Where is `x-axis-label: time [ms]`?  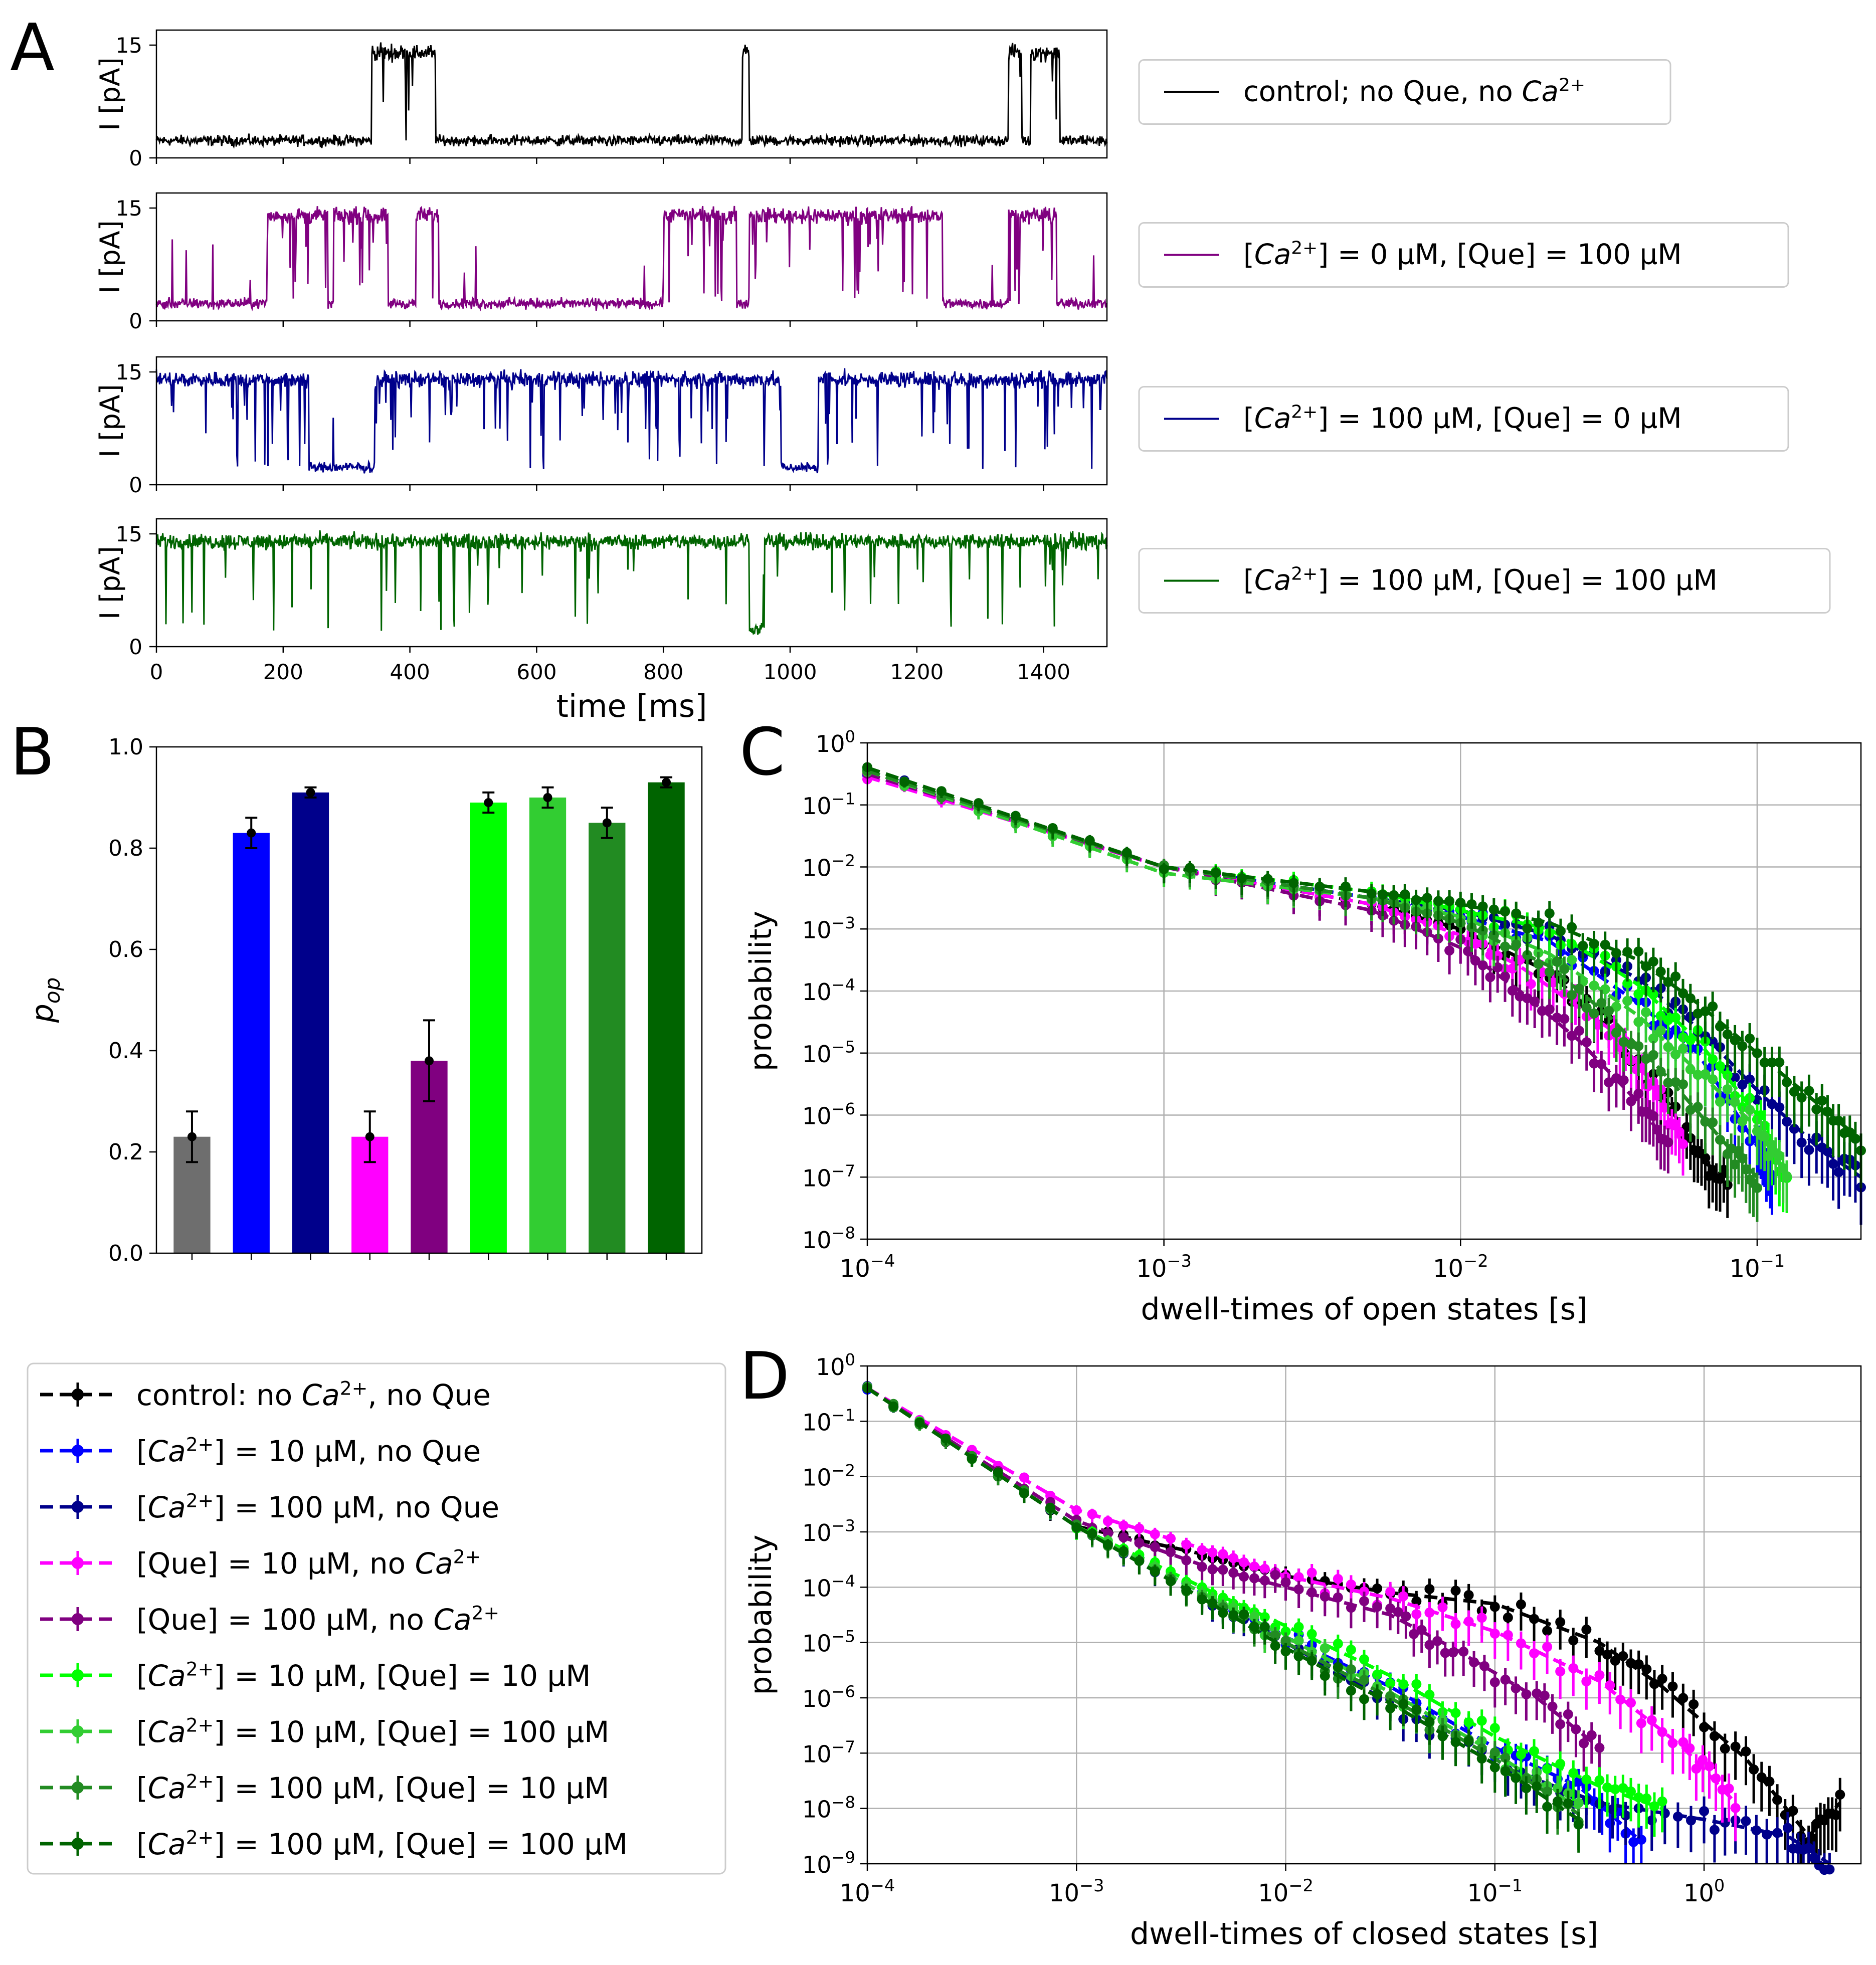
x-axis-label: time [ms] is located at coordinates (631, 706).